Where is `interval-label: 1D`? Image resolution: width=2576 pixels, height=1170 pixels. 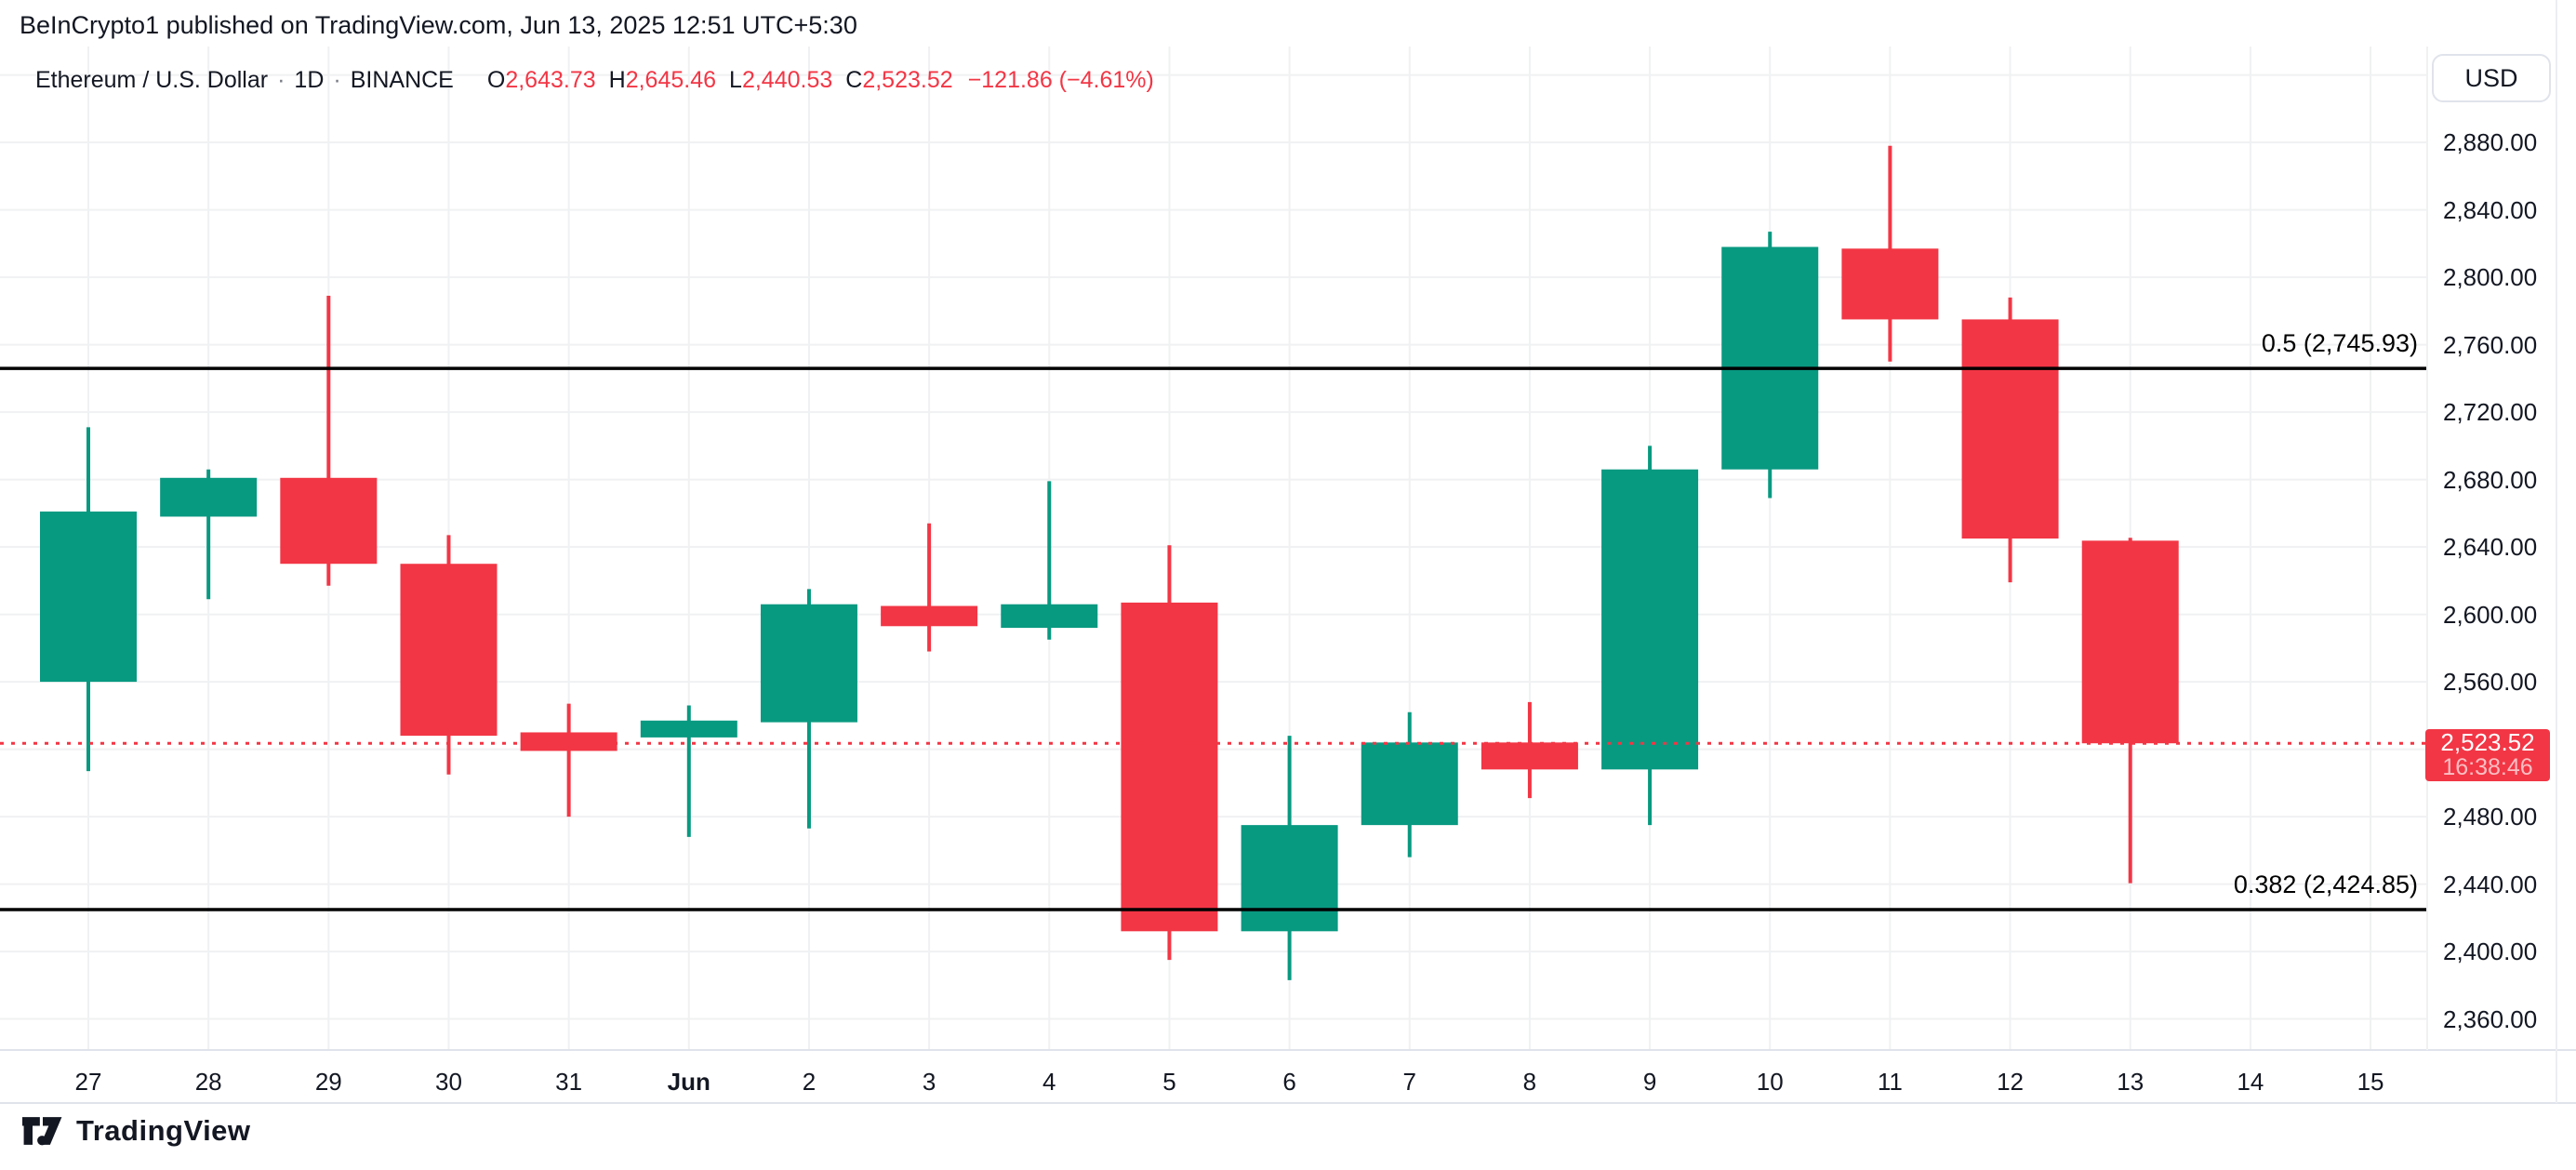
interval-label: 1D is located at coordinates (309, 80).